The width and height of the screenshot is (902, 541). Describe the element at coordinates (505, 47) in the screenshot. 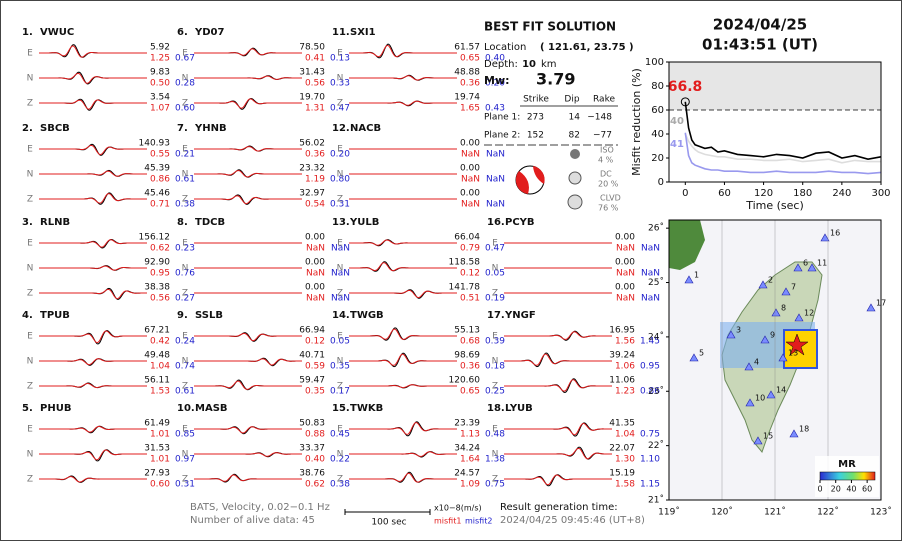

I see `location-label: Location` at that location.